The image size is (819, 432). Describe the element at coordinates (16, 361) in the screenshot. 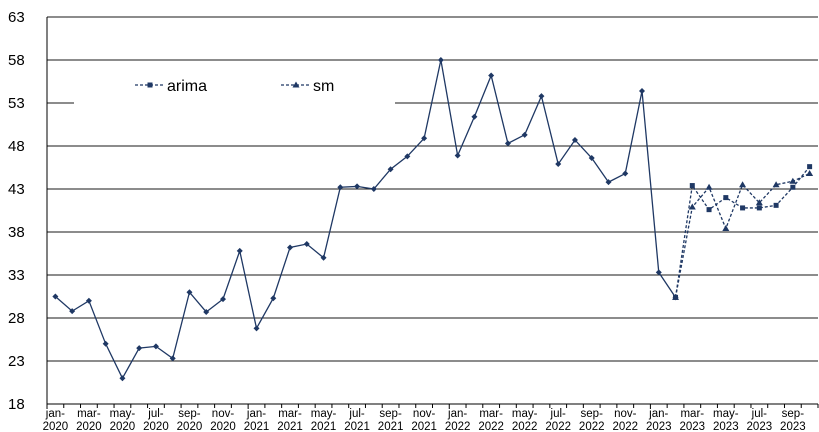

I see `y-tick-label: 23` at that location.